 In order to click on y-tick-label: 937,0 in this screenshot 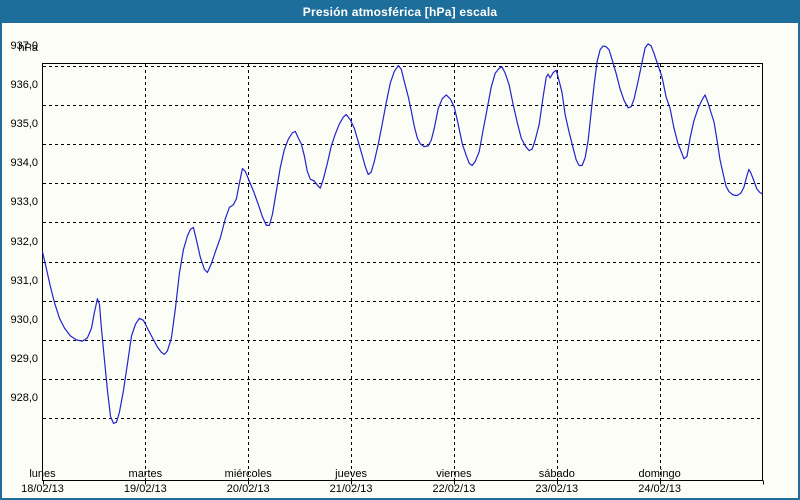, I will do `click(24, 45)`.